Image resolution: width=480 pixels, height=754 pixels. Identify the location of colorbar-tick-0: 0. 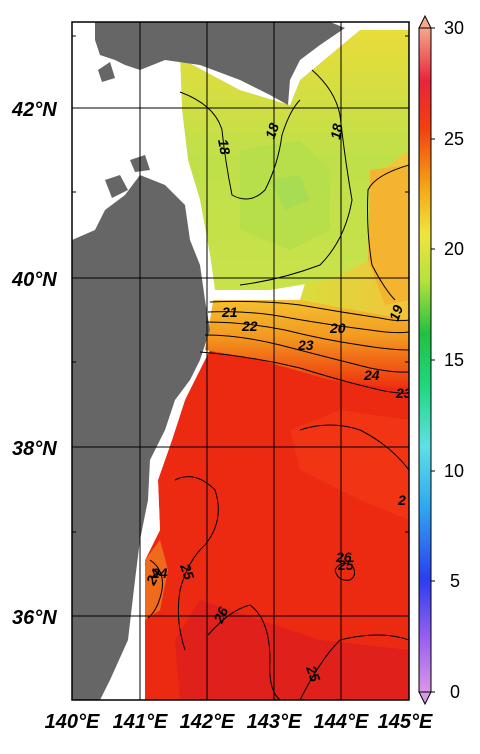
(455, 692).